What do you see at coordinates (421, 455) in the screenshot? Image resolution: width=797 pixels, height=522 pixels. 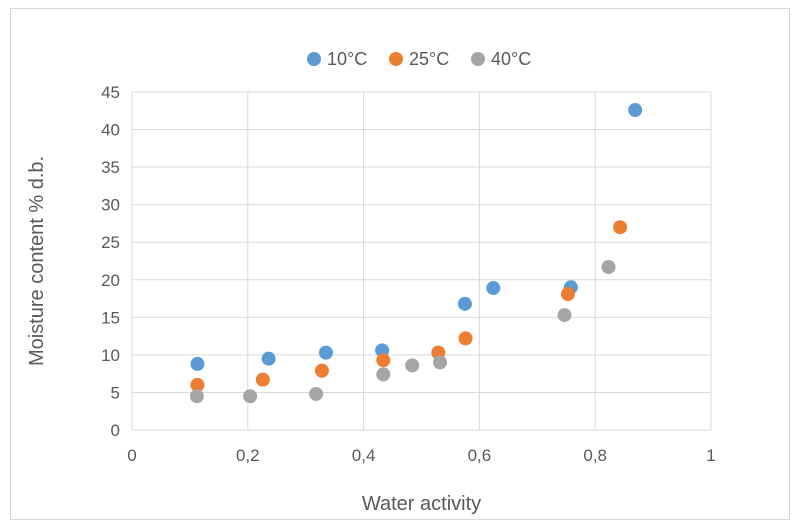 I see `x-axis-ticks: 0 0,2 0,4 0,6 0,8 1` at bounding box center [421, 455].